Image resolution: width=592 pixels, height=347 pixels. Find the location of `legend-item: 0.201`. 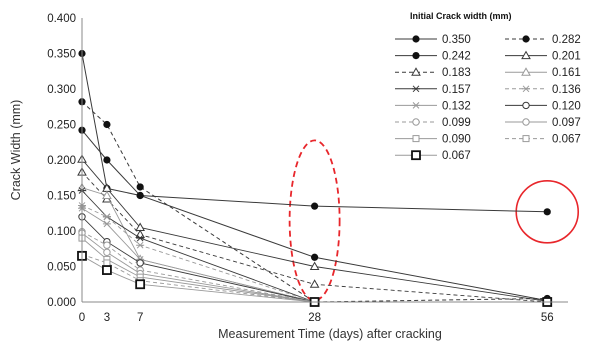

legend-item: 0.201 is located at coordinates (543, 56).